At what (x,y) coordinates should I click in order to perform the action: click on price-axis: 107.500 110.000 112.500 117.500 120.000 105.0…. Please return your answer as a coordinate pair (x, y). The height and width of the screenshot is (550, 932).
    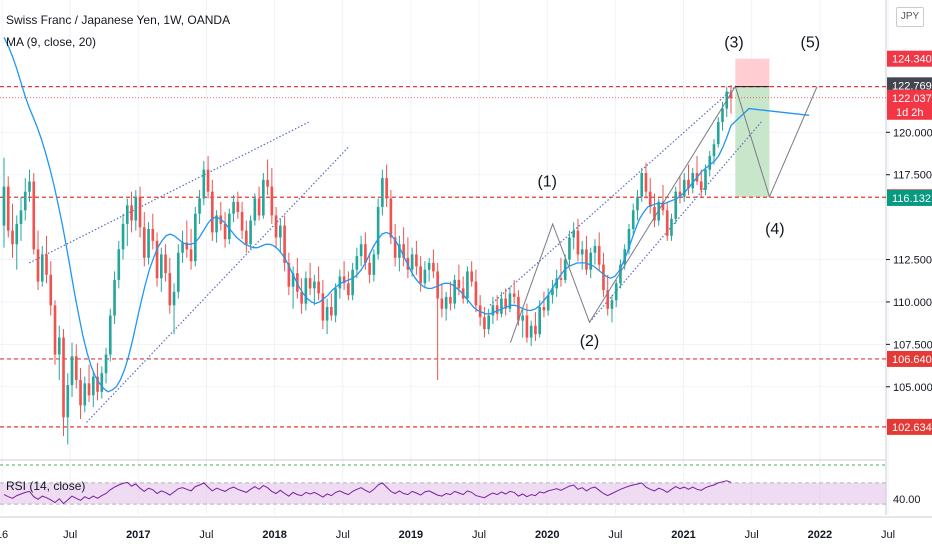
    Looking at the image, I should click on (909, 242).